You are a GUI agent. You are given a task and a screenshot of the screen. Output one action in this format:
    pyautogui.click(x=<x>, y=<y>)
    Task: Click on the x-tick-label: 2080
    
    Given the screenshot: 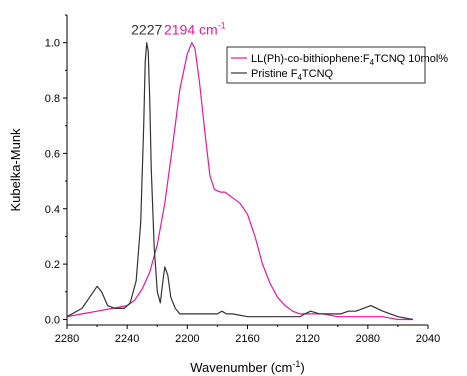 What is the action you would take?
    pyautogui.click(x=368, y=339)
    